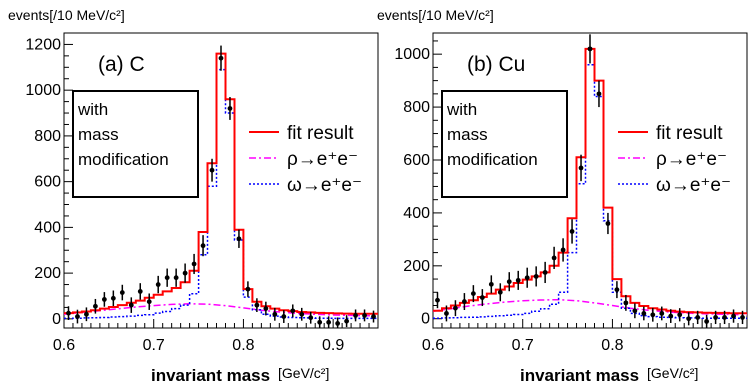  Describe the element at coordinates (333, 345) in the screenshot. I see `x-tick-label: 0.9` at that location.